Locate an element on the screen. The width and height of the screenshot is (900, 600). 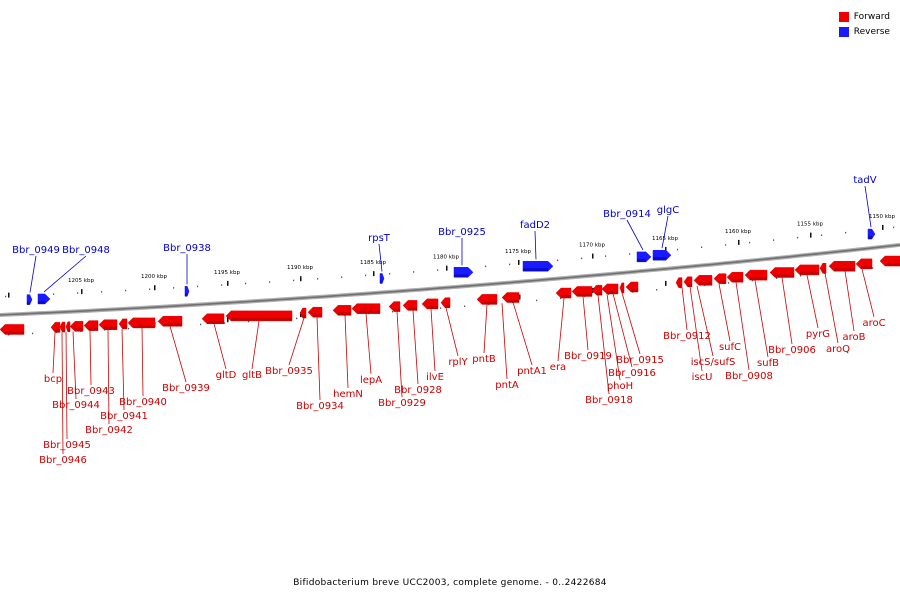
label-arob: aroB is located at coordinates (854, 337).